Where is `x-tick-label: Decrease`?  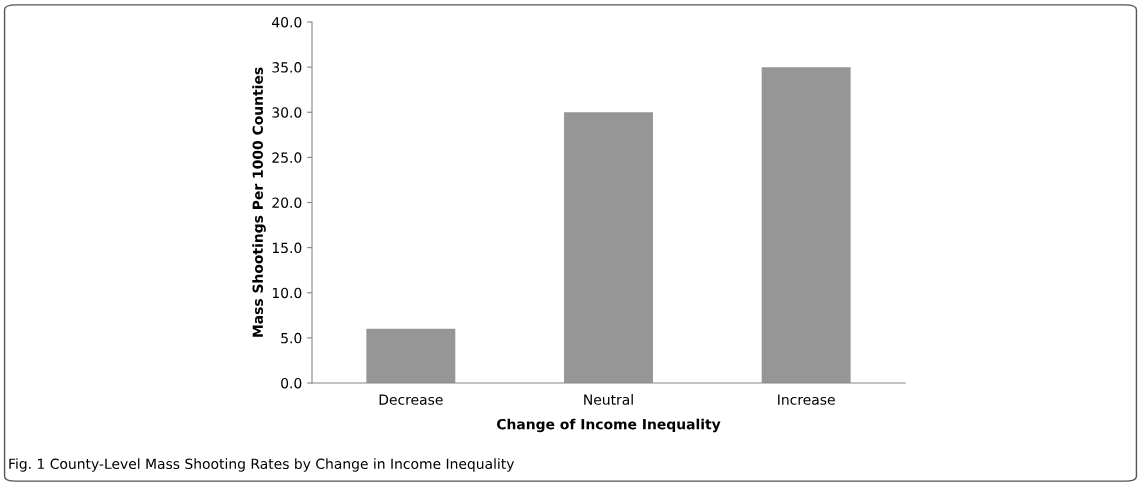
x-tick-label: Decrease is located at coordinates (411, 399).